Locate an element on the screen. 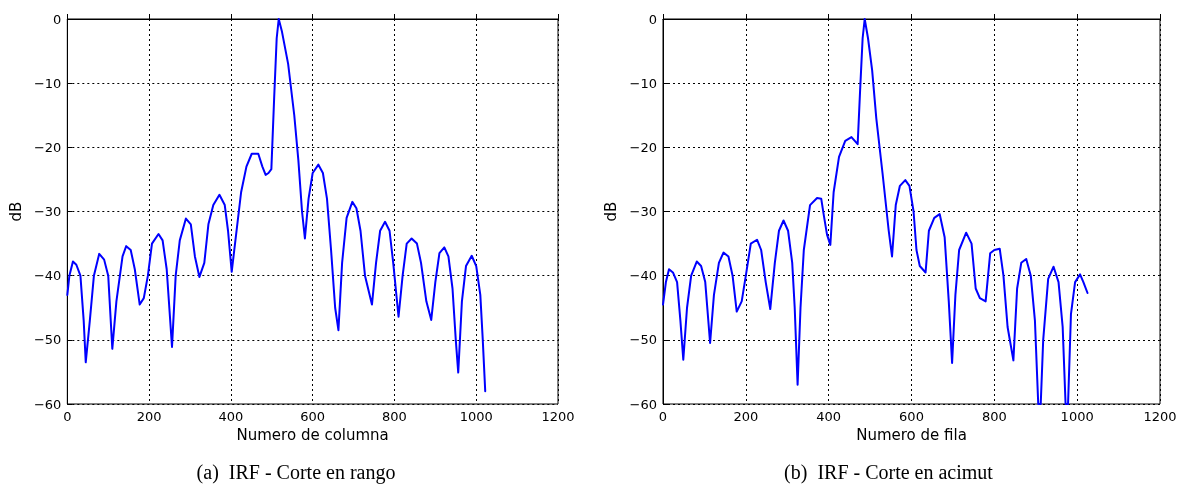  text: (b) IRF - Corte en acimut is located at coordinates (889, 472).